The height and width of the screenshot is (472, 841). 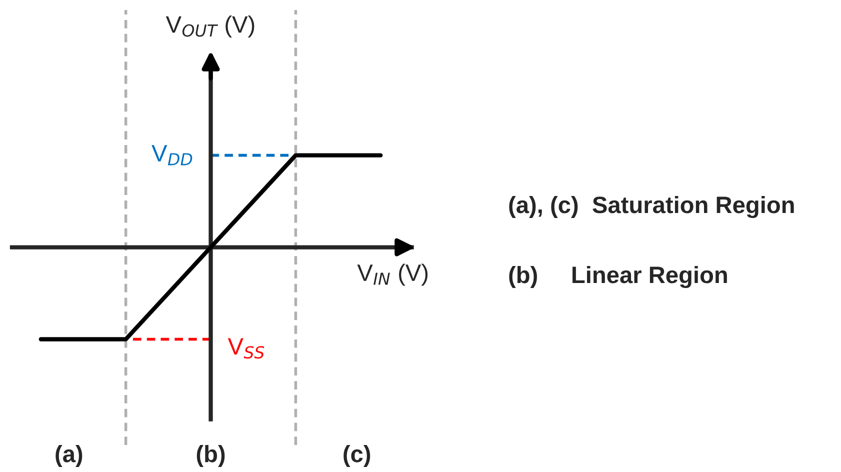 What do you see at coordinates (210, 27) in the screenshot?
I see `y-axis-title: V$_{OUT}$ (V)` at bounding box center [210, 27].